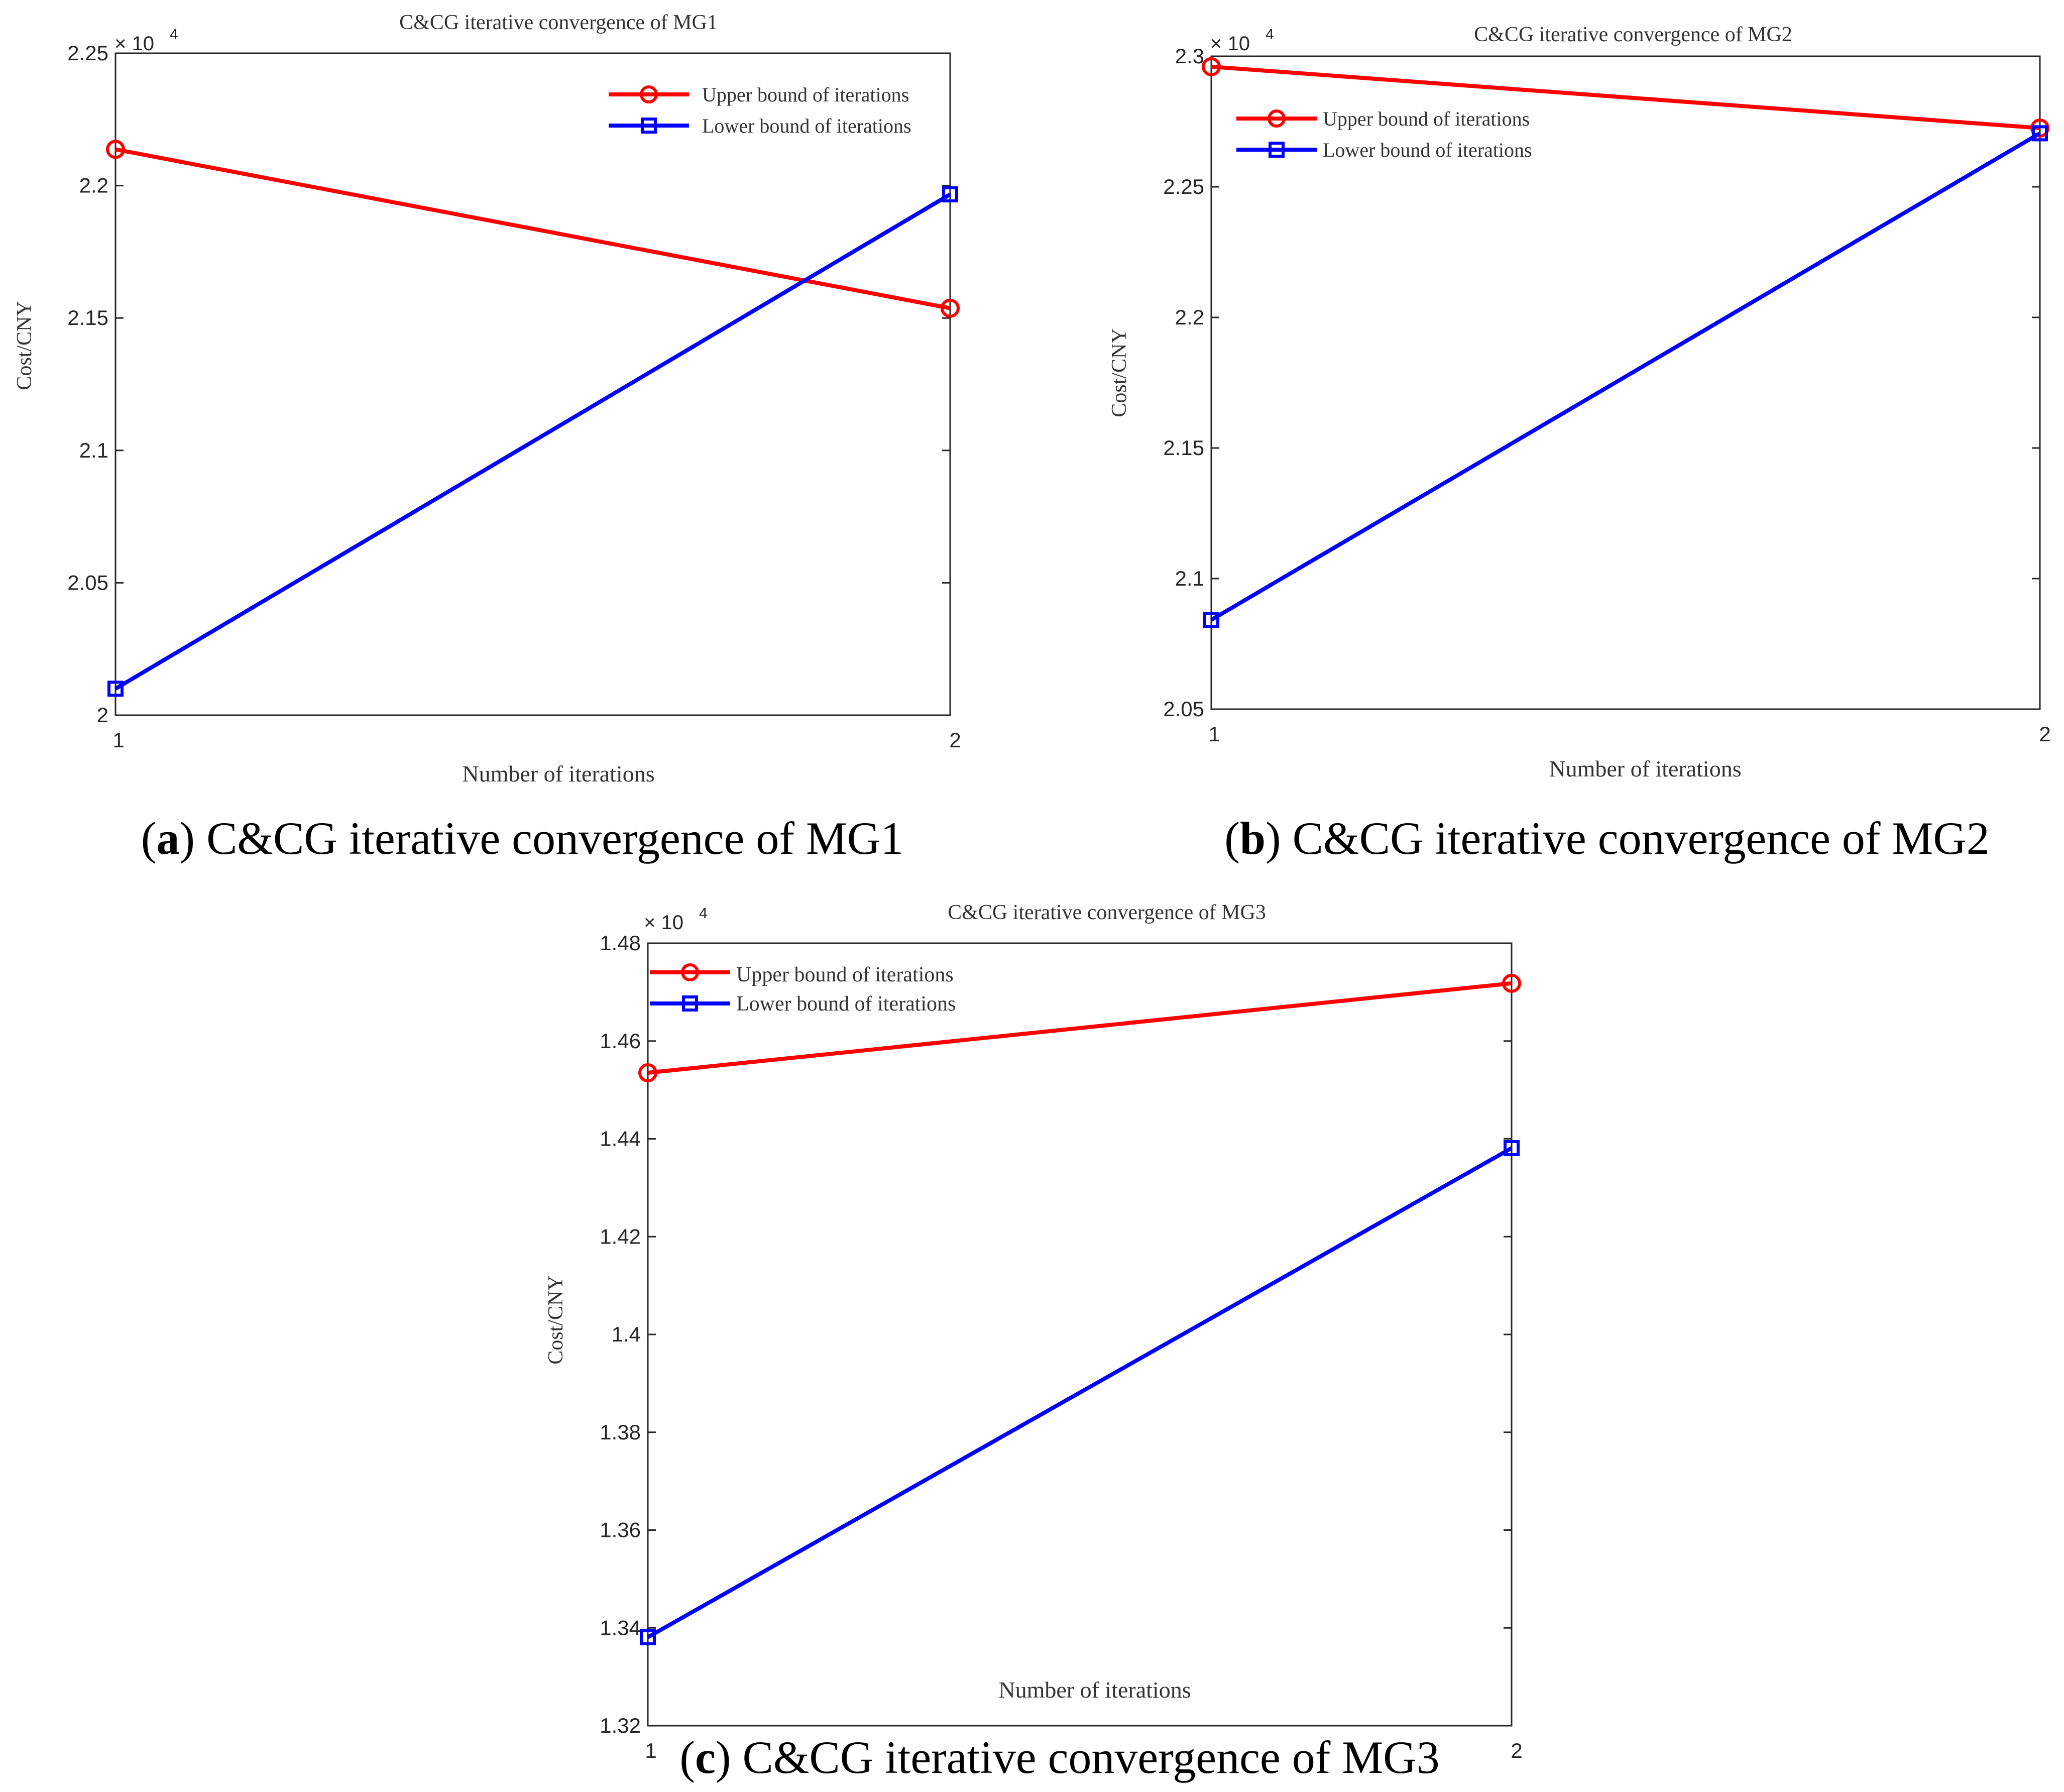  Describe the element at coordinates (805, 94) in the screenshot. I see `chart-a-legend-upper-label: Upper bound of iterations` at that location.